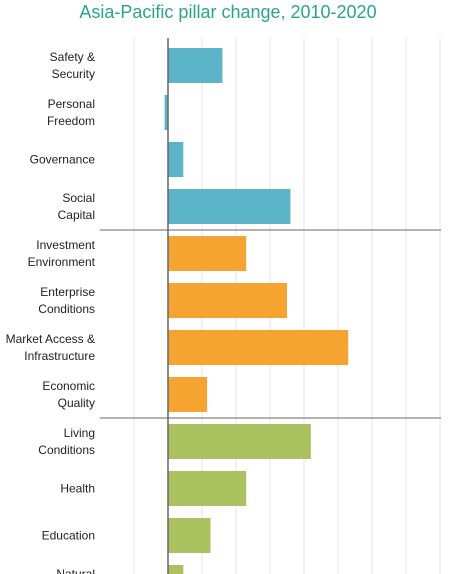 Image resolution: width=456 pixels, height=574 pixels. I want to click on category-label: Social Capital, so click(76, 206).